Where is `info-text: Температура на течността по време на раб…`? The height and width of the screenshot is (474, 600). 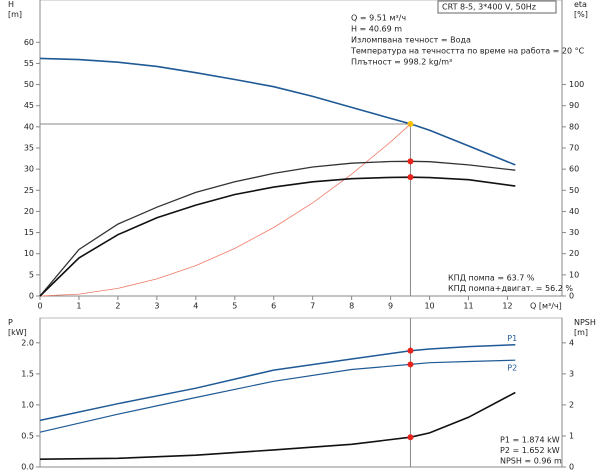 info-text: Температура на течността по време на раб… is located at coordinates (467, 51).